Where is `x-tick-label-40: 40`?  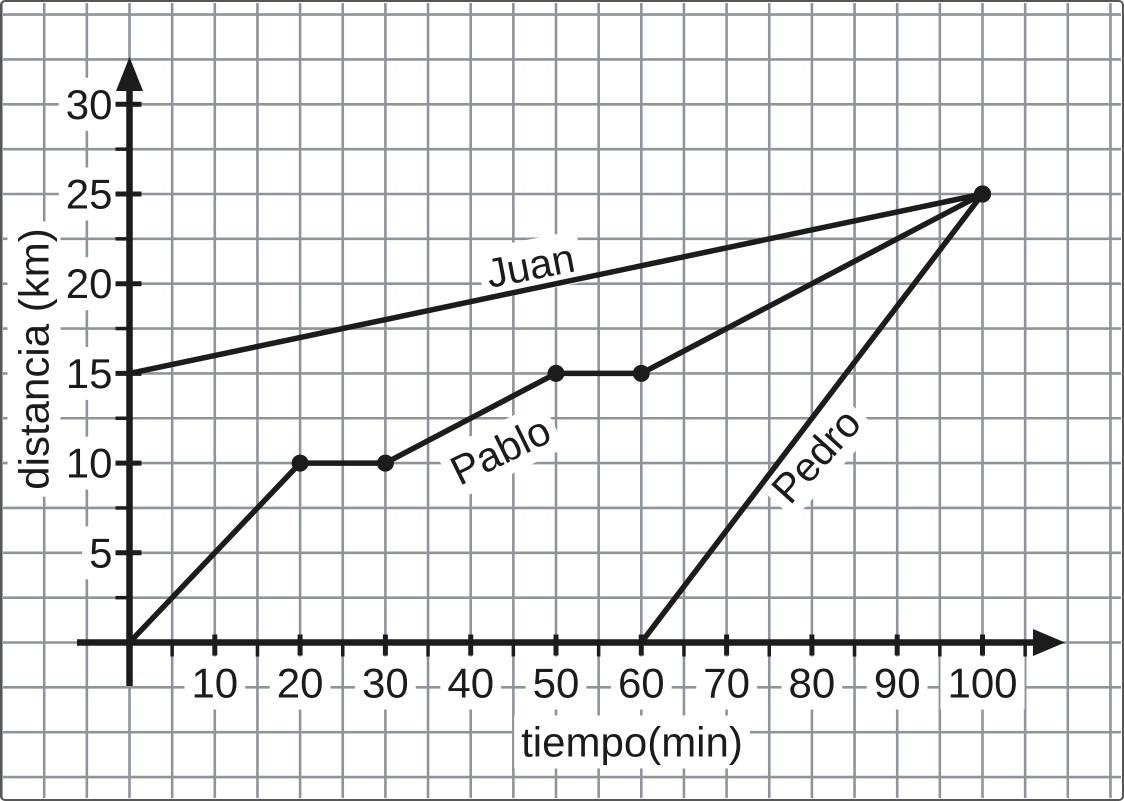 x-tick-label-40: 40 is located at coordinates (470, 683).